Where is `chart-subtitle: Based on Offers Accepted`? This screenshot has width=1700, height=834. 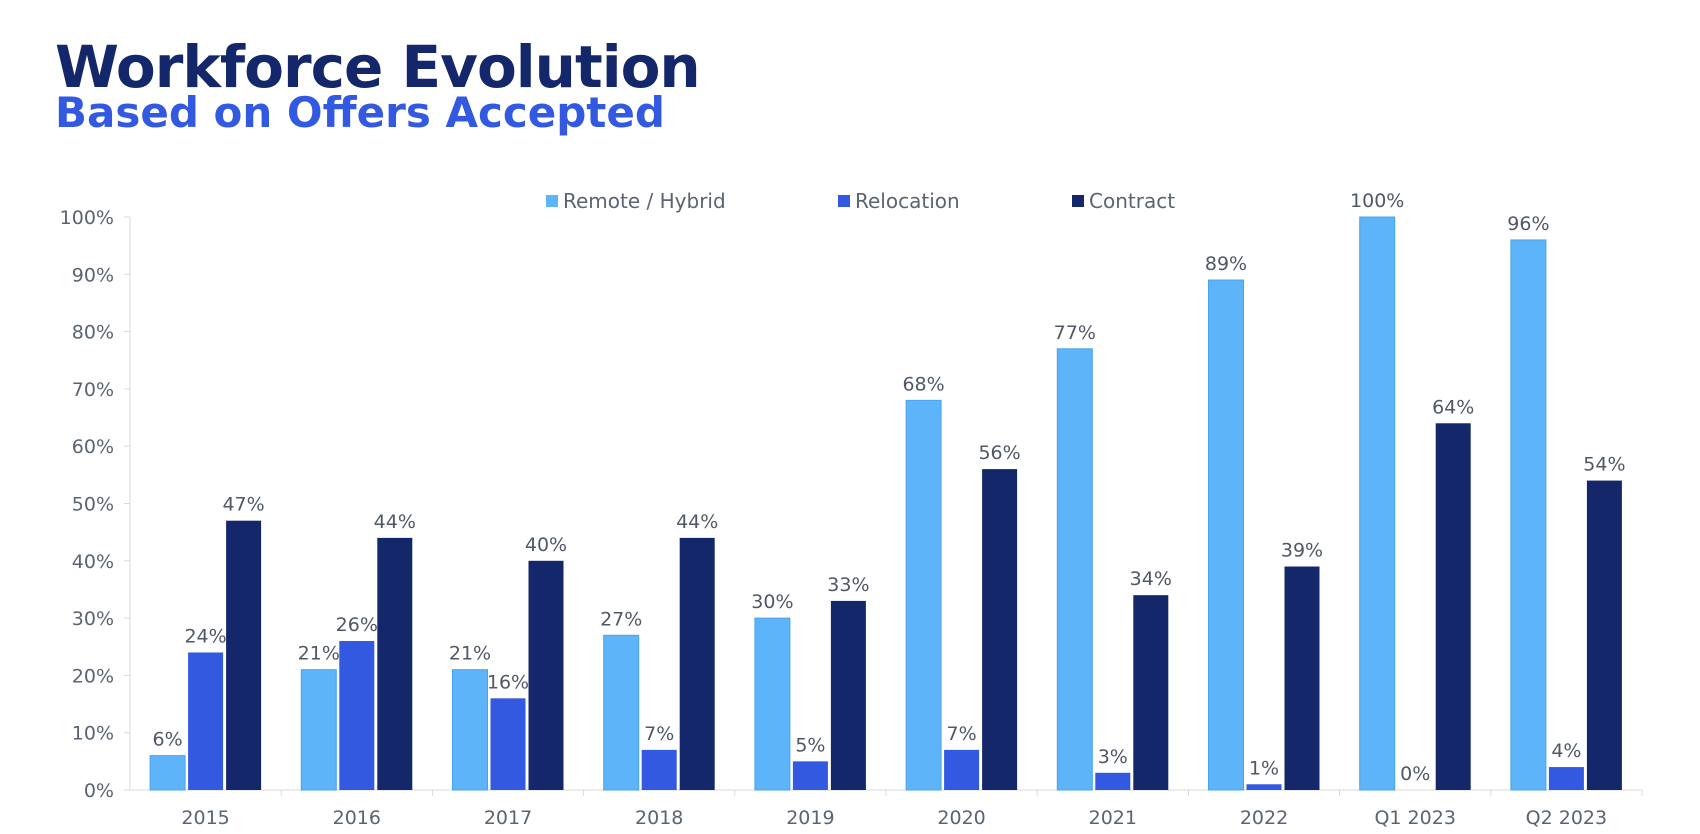
chart-subtitle: Based on Offers Accepted is located at coordinates (360, 112).